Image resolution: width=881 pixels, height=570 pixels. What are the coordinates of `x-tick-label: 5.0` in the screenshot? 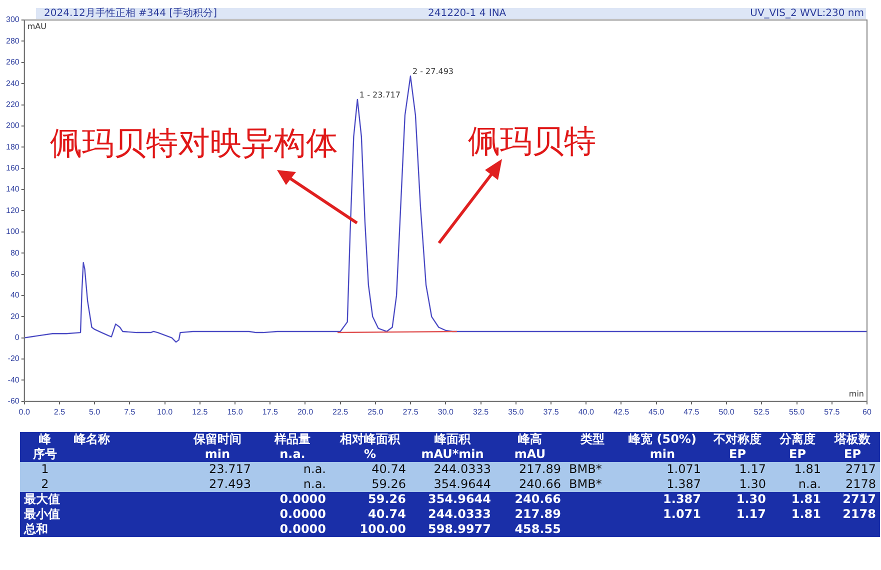 It's located at (95, 411).